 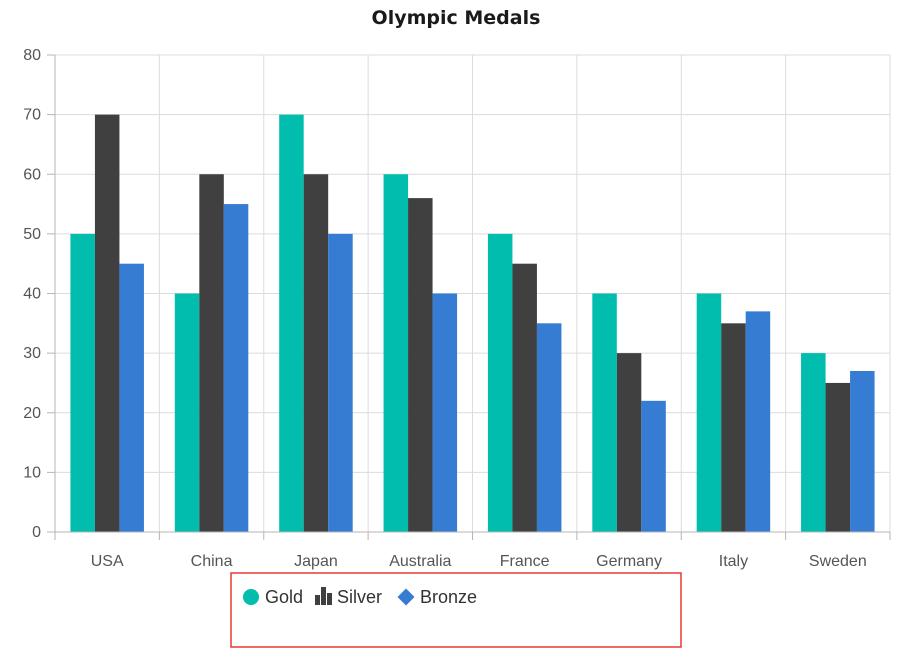 I want to click on x-tick-label: Japan, so click(x=316, y=561).